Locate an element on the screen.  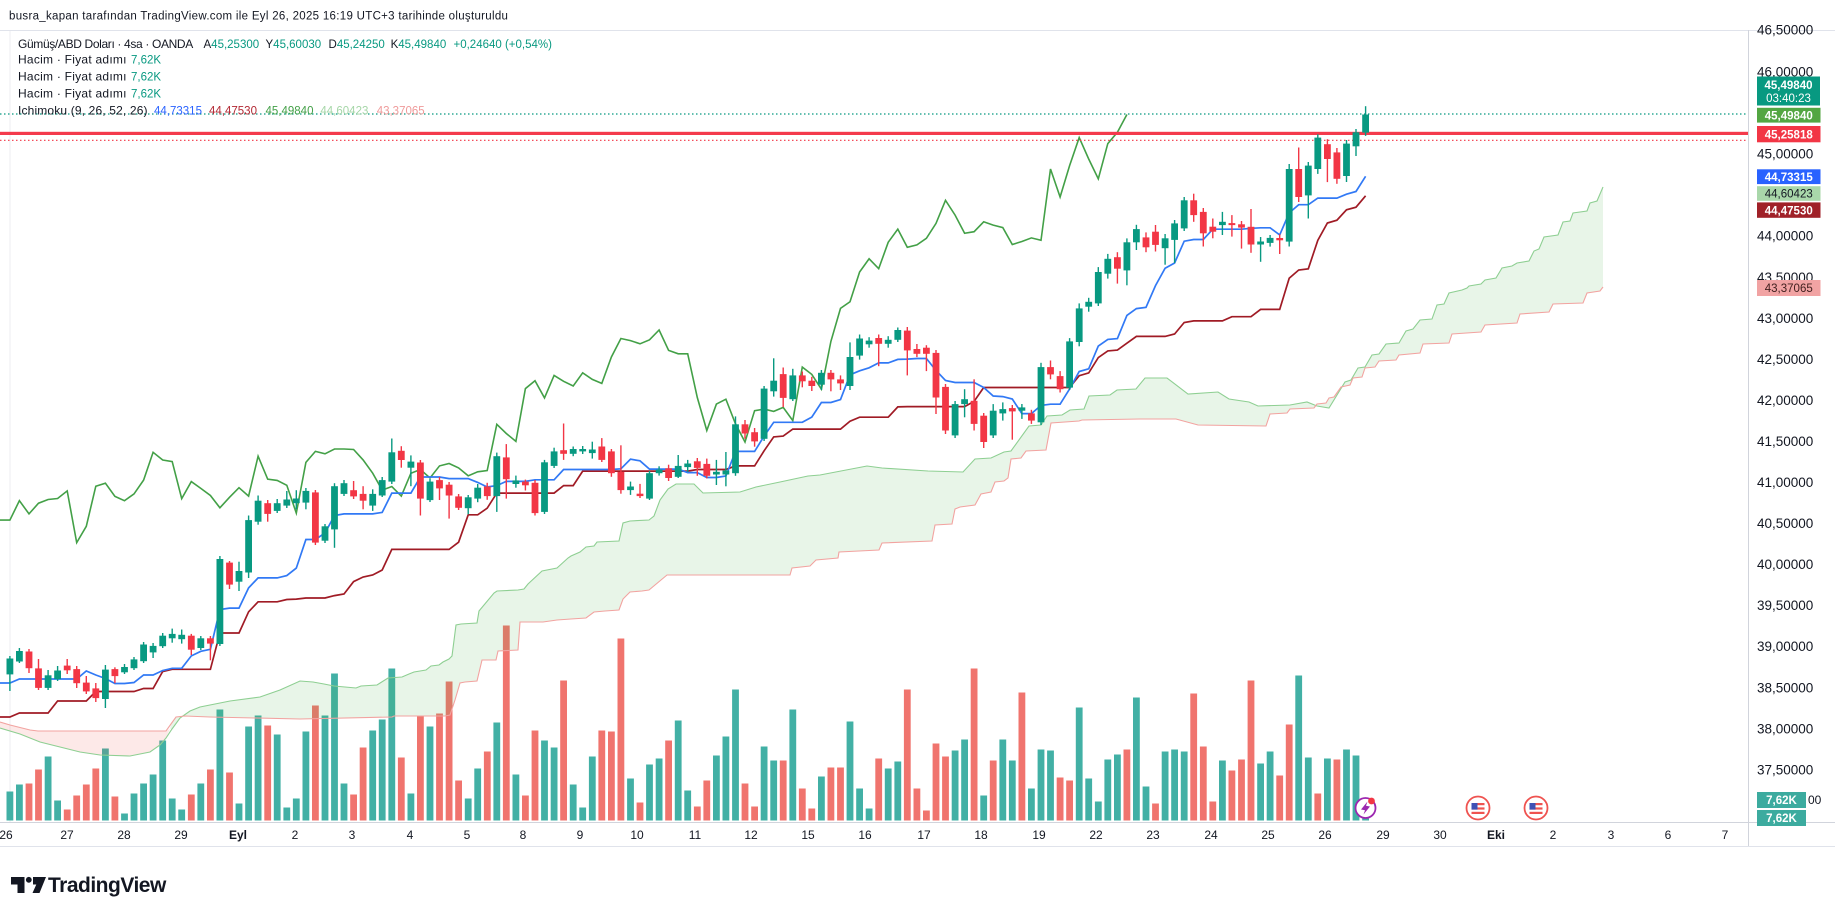
svg-text: 44,00000 is located at coordinates (1785, 236).